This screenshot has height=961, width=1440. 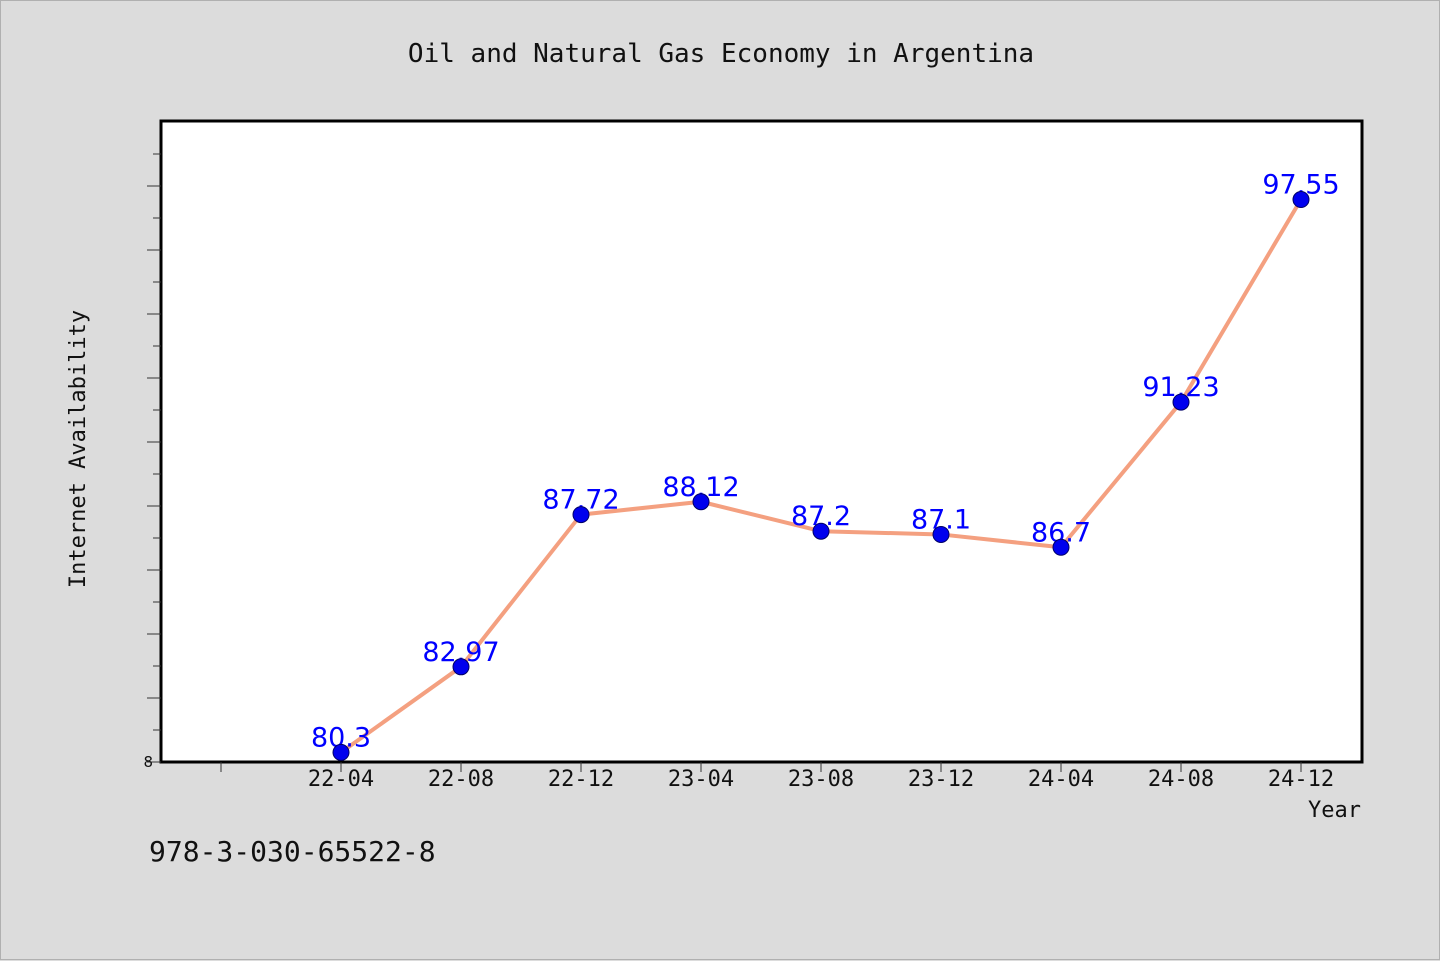 I want to click on x-tick-label: 23-08, so click(x=821, y=779).